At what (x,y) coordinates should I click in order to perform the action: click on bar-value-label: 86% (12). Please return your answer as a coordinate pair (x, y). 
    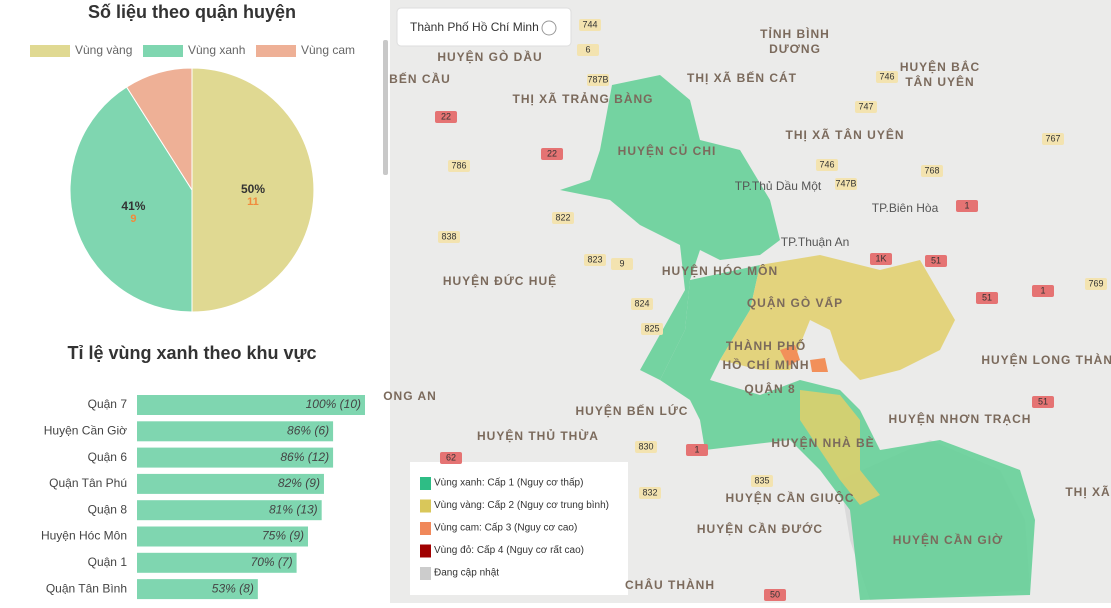
    Looking at the image, I should click on (304, 457).